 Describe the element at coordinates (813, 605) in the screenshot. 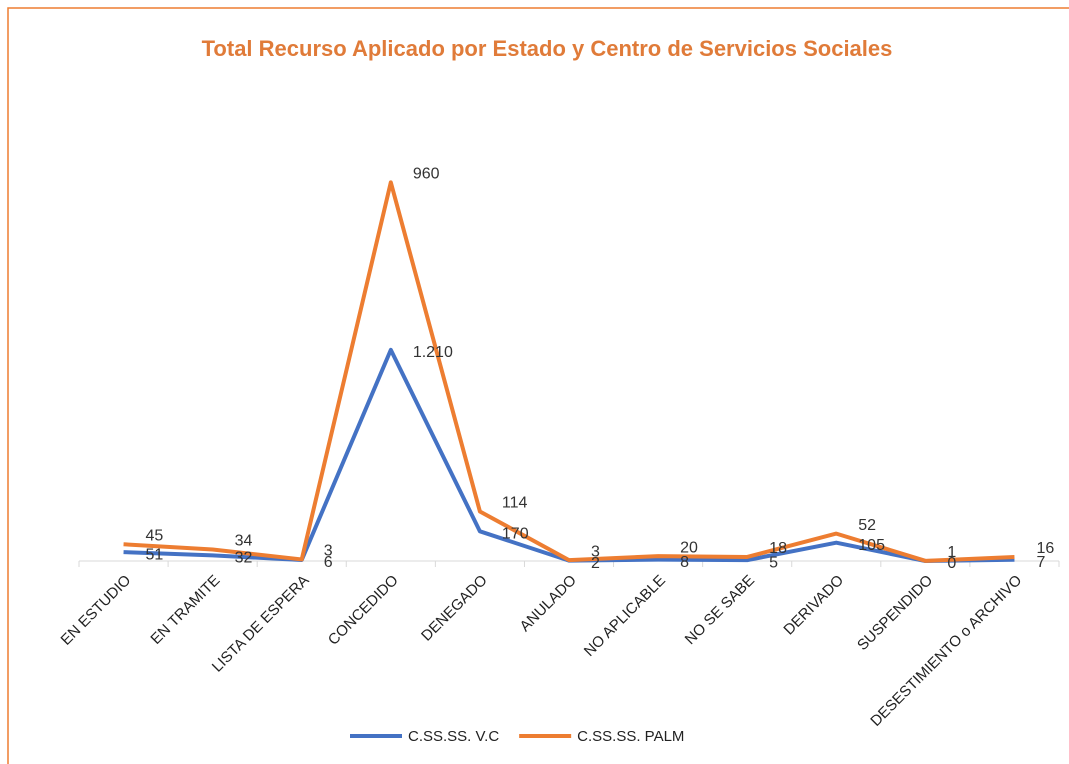

I see `x-tick-label: DERIVADO` at that location.